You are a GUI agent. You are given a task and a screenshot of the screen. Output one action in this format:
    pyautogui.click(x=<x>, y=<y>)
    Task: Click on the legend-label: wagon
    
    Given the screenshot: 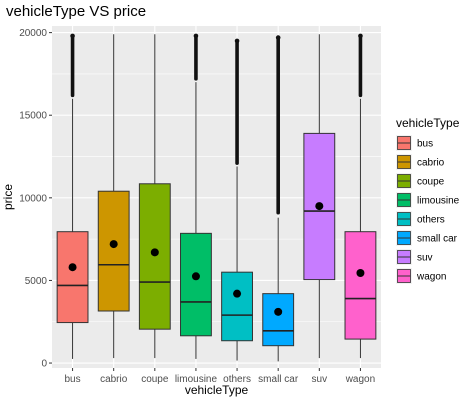 What is the action you would take?
    pyautogui.click(x=431, y=277)
    